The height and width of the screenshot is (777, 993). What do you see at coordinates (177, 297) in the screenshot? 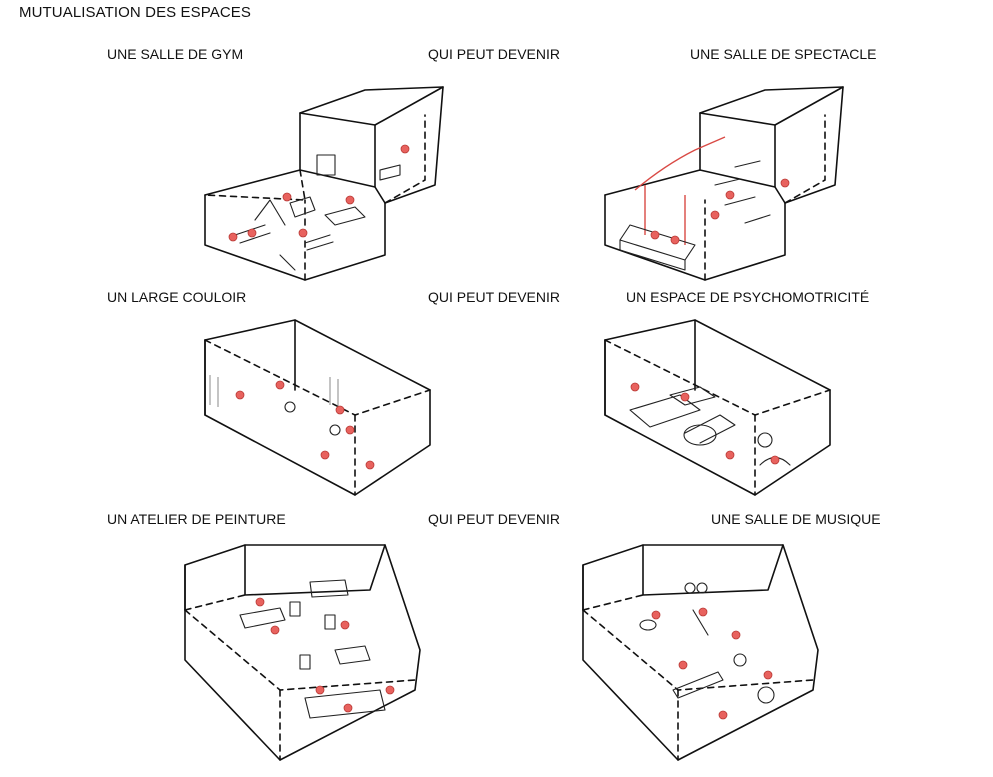
I see `row2-left-label: UN LARGE COULOIR` at bounding box center [177, 297].